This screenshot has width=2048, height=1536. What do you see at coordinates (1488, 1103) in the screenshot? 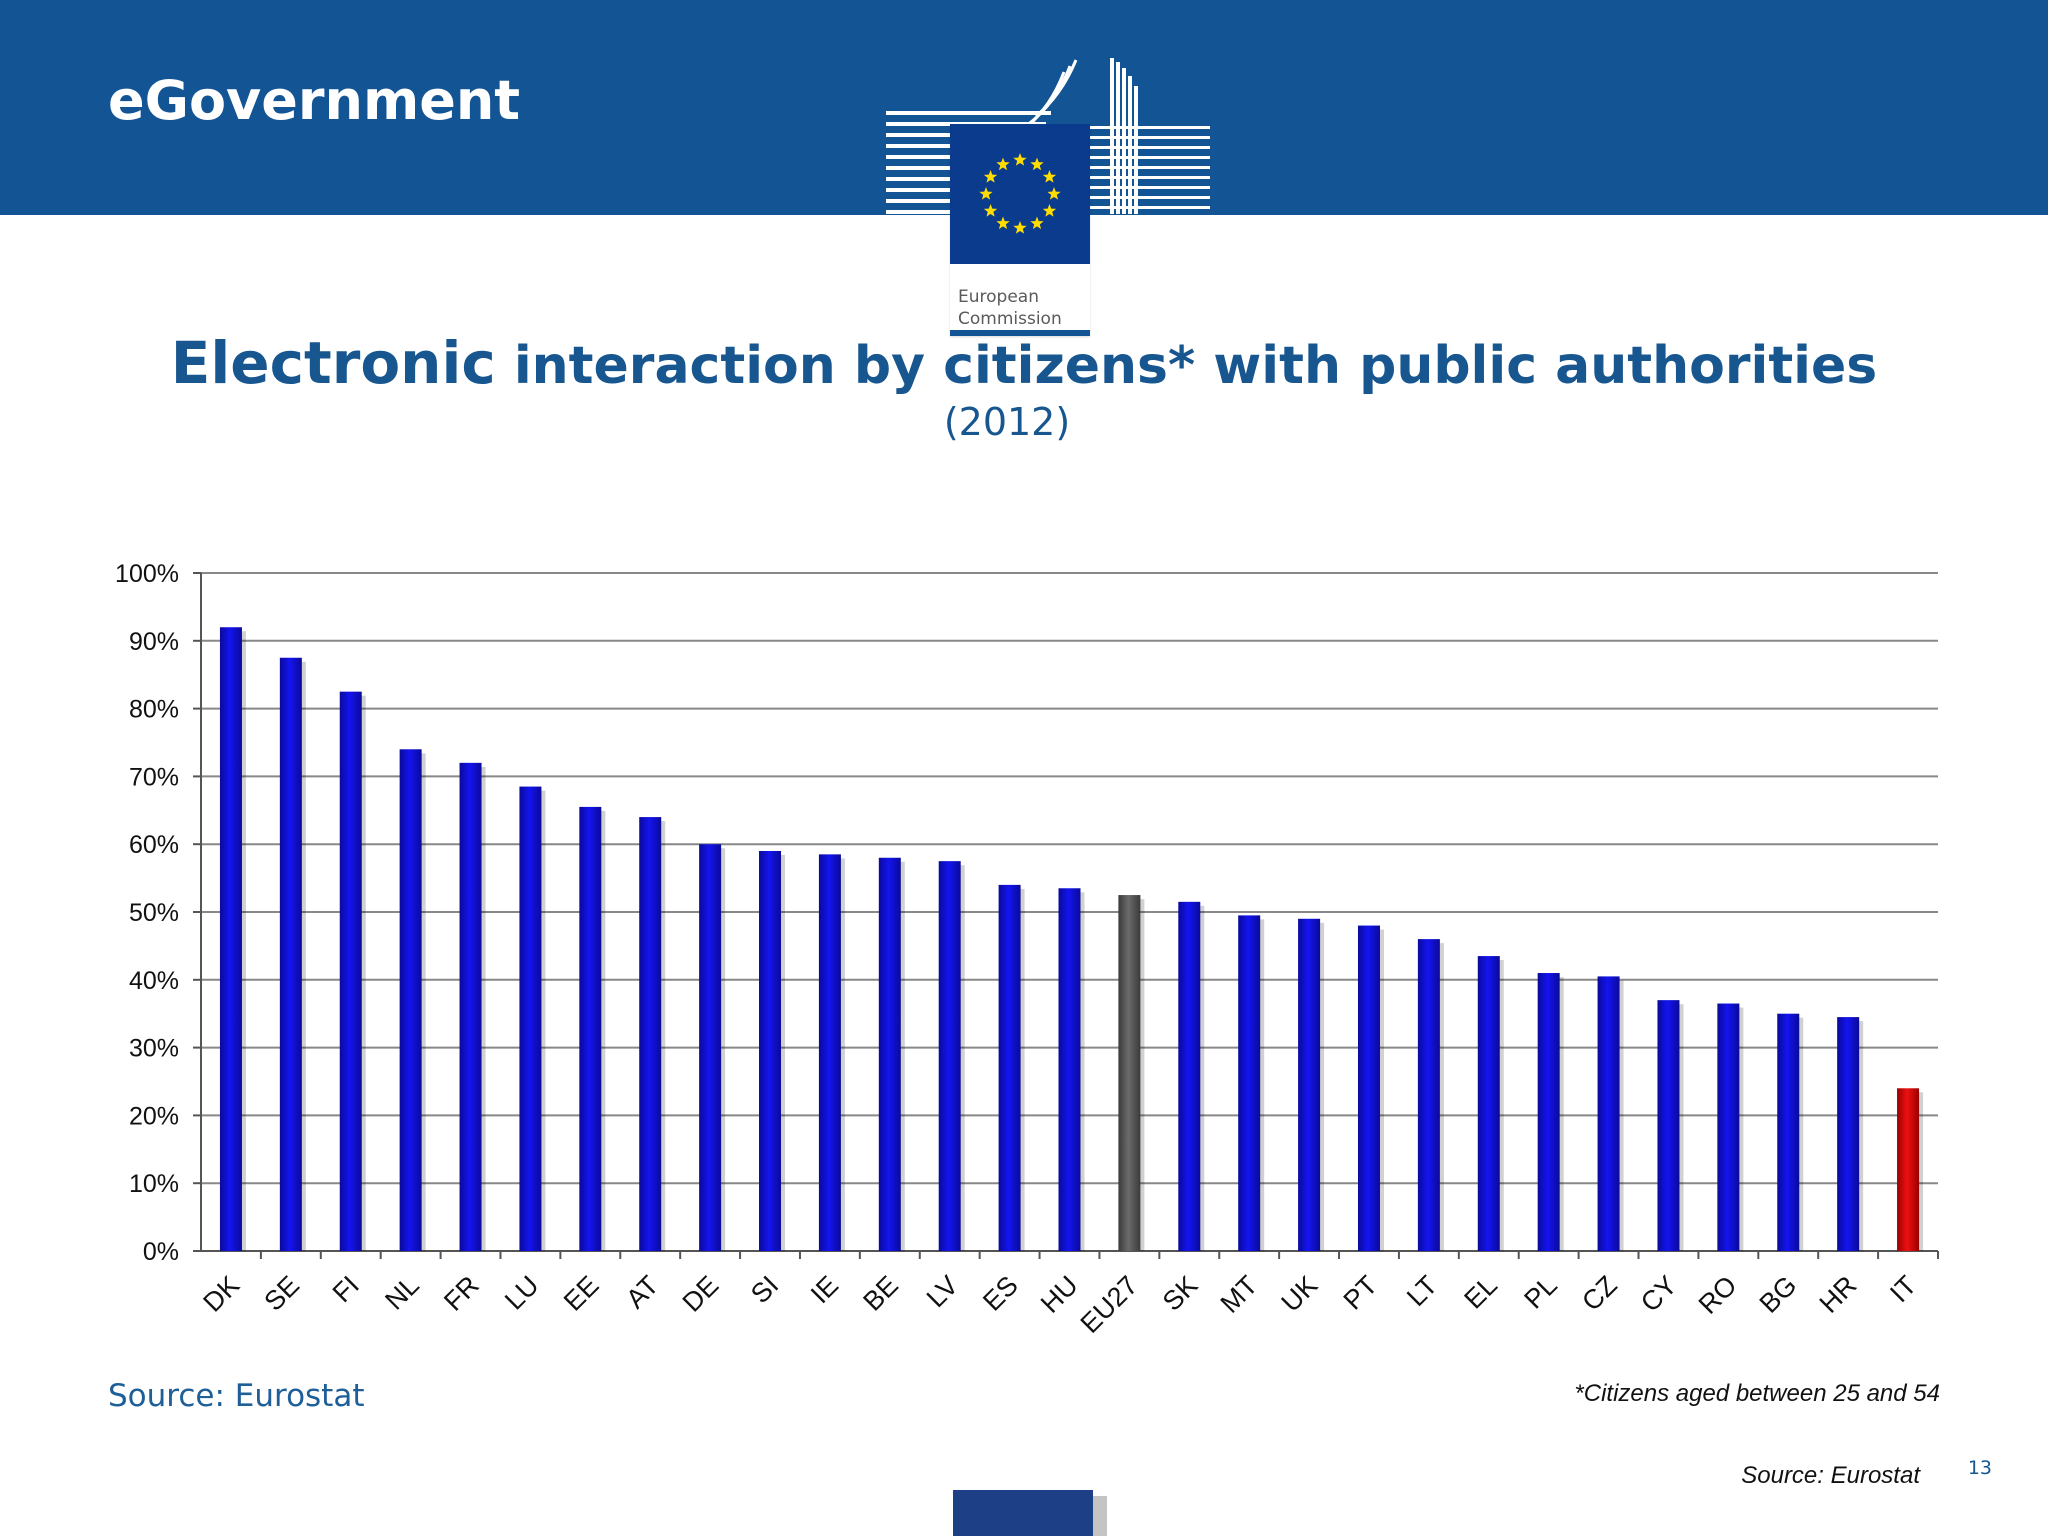
I see `bar-el` at bounding box center [1488, 1103].